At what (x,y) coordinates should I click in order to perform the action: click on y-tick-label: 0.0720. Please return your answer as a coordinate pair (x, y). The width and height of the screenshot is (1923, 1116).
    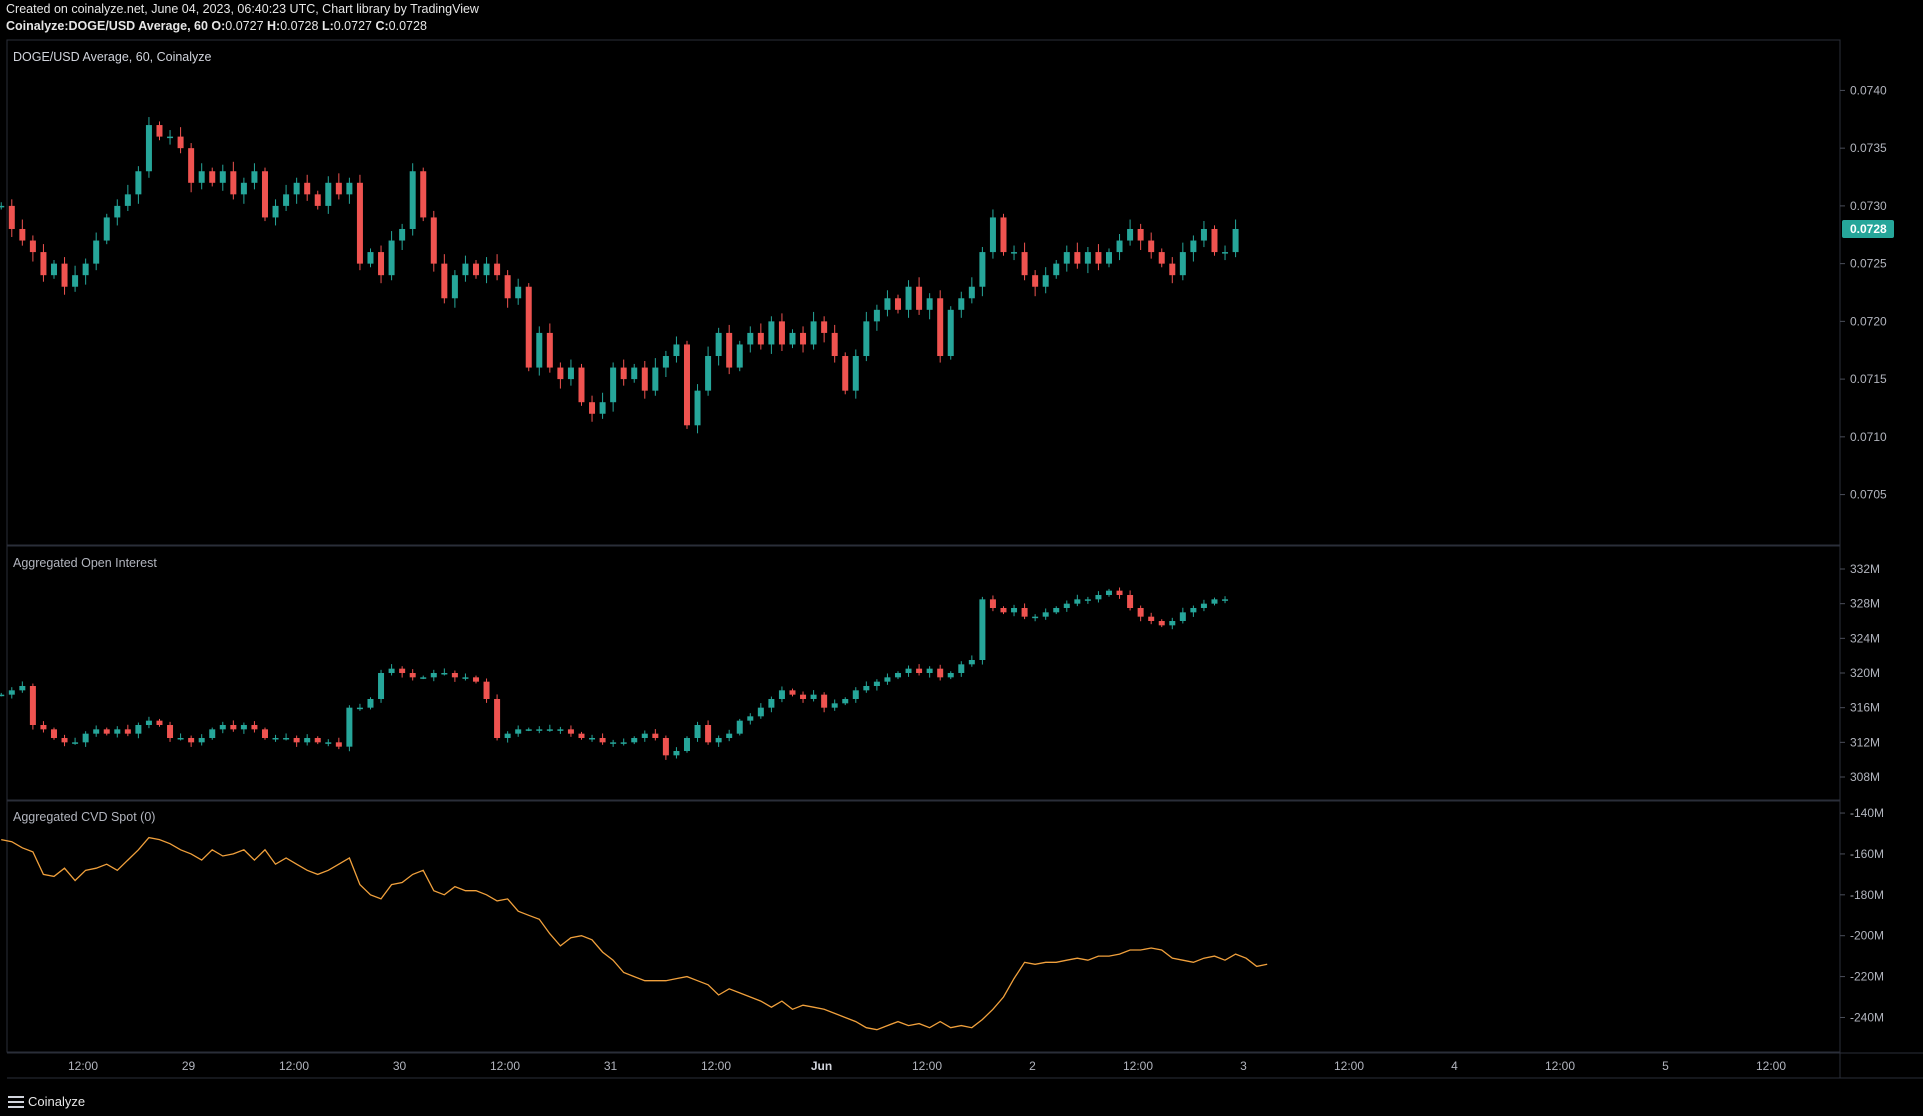
    Looking at the image, I should click on (1868, 321).